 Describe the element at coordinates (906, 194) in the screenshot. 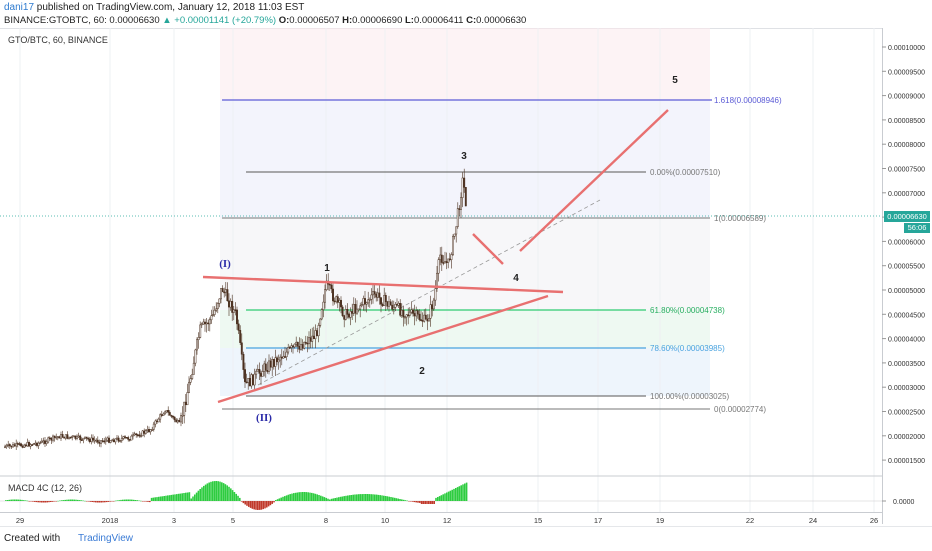

I see `price-tick-label-6: 0.00007000` at that location.